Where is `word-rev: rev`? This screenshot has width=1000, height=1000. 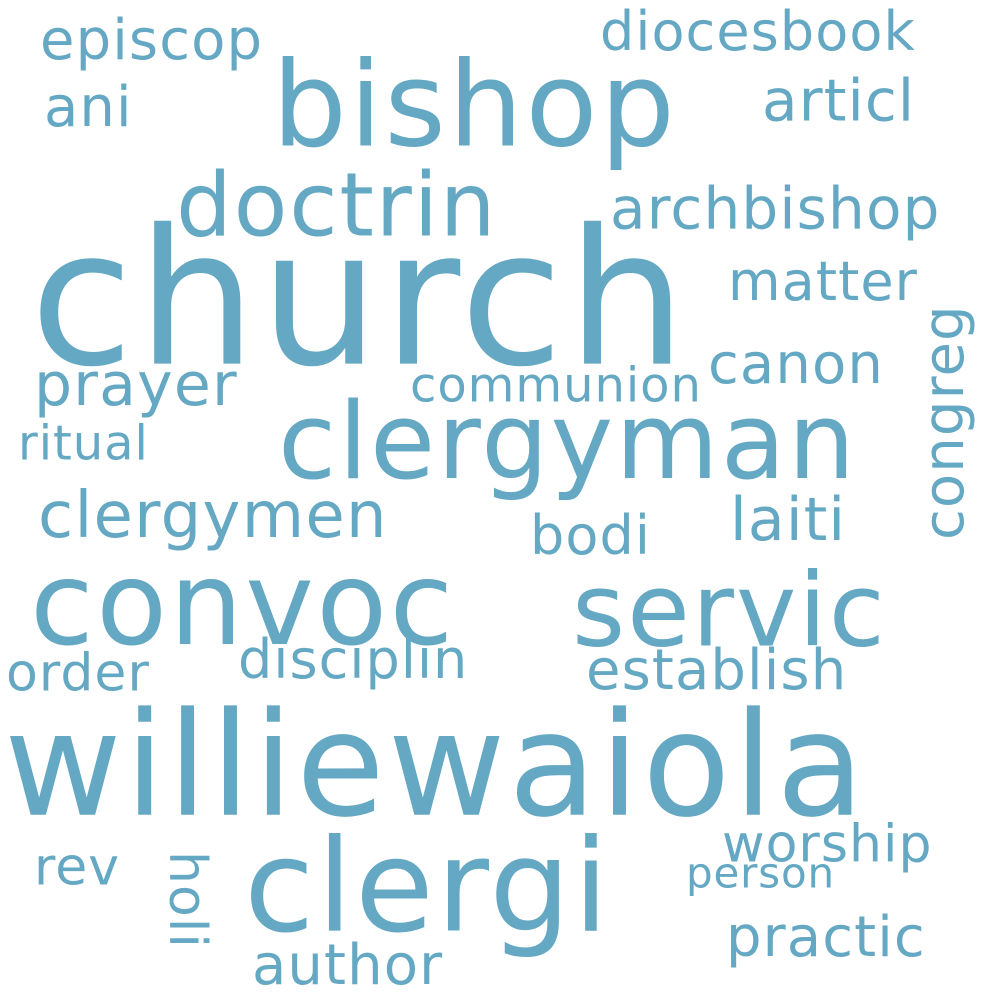 word-rev: rev is located at coordinates (77, 867).